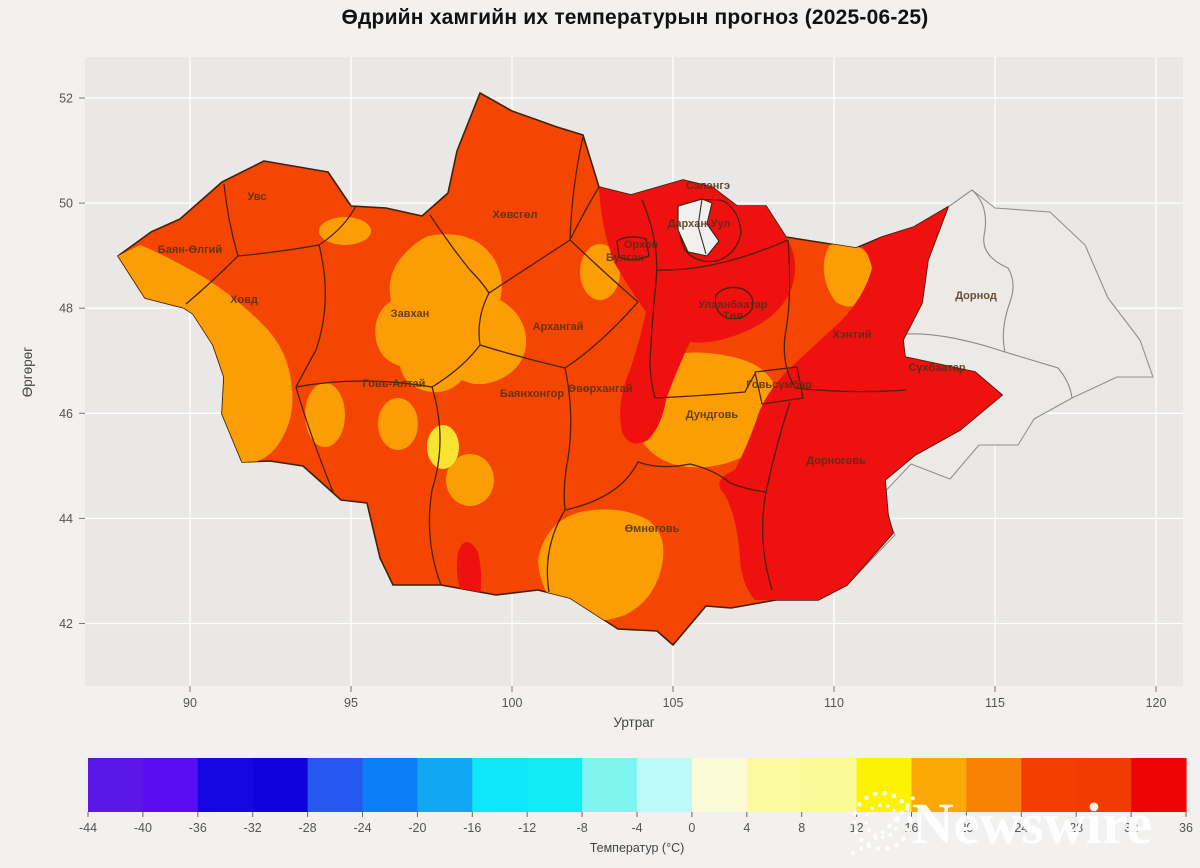 The height and width of the screenshot is (868, 1200). Describe the element at coordinates (836, 461) in the screenshot. I see `region-label-Дорноговь: Дорноговь` at that location.